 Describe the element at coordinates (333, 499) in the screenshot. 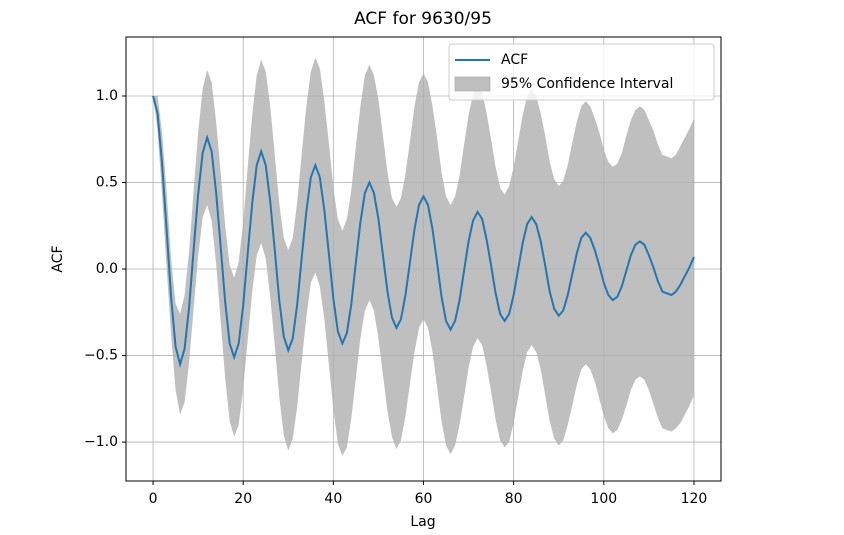

I see `x-tick-label: 40` at that location.